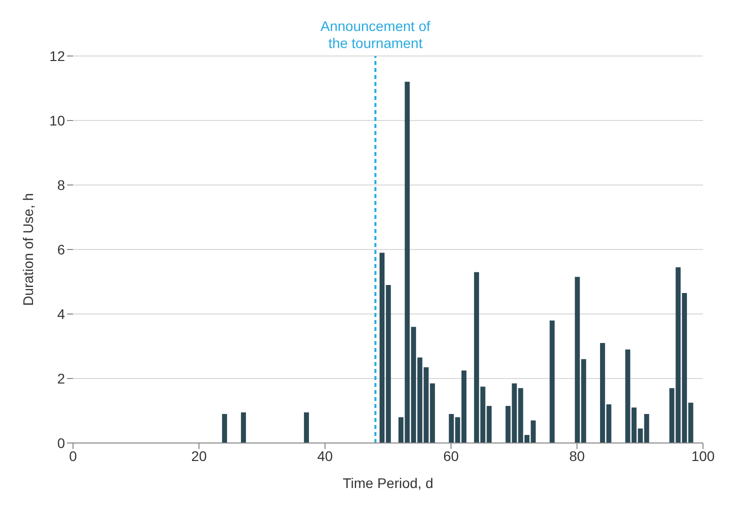 This screenshot has height=507, width=733. Describe the element at coordinates (61, 249) in the screenshot. I see `y-tick-label: 6` at that location.